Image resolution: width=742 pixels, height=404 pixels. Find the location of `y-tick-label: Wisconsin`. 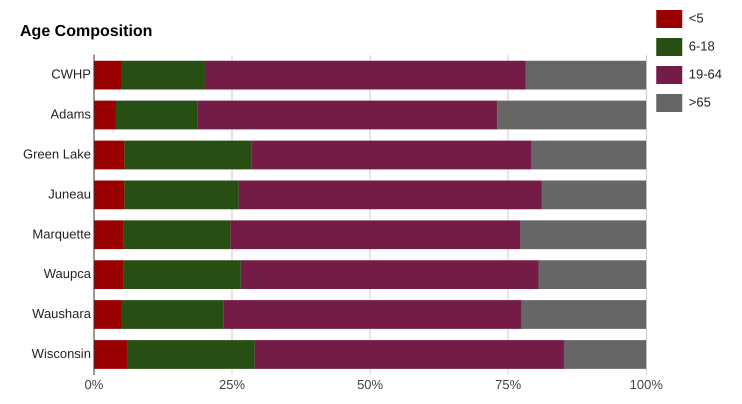

y-tick-label: Wisconsin is located at coordinates (61, 354).